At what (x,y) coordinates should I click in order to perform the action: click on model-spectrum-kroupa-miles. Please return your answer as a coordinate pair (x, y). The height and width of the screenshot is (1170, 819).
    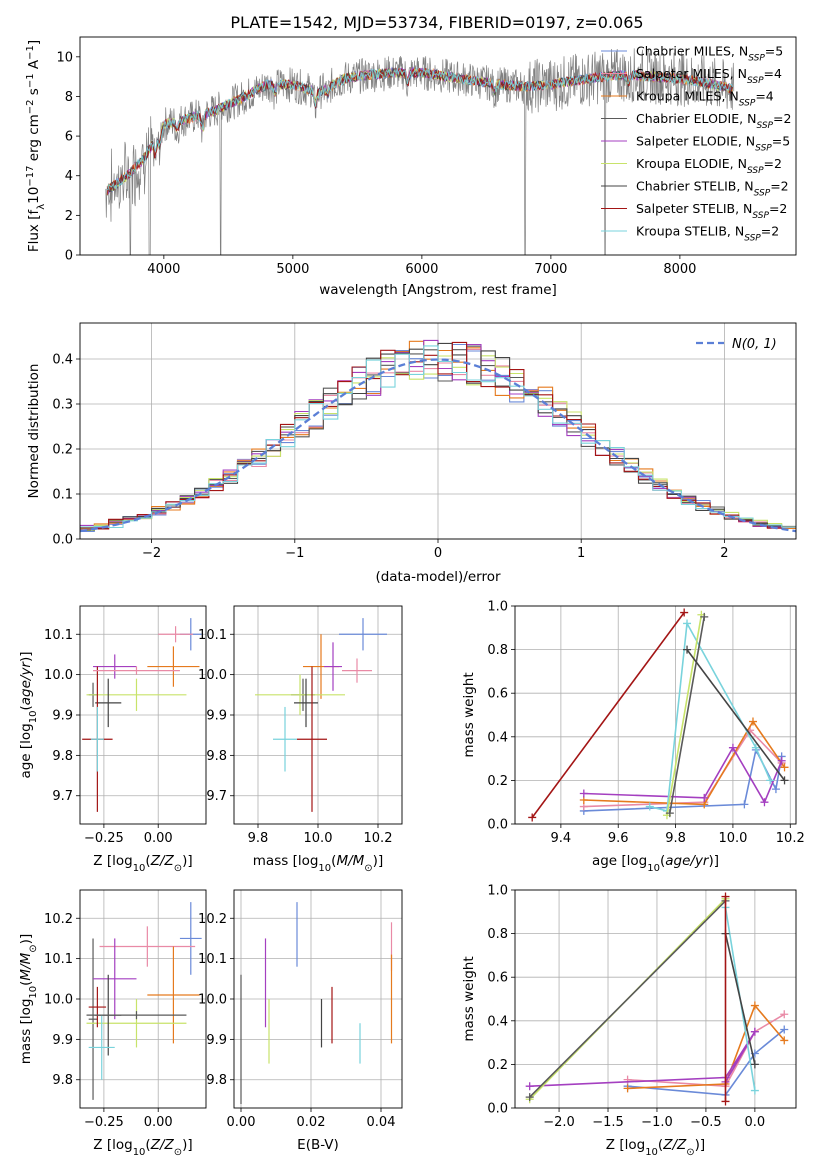
    Looking at the image, I should click on (419, 129).